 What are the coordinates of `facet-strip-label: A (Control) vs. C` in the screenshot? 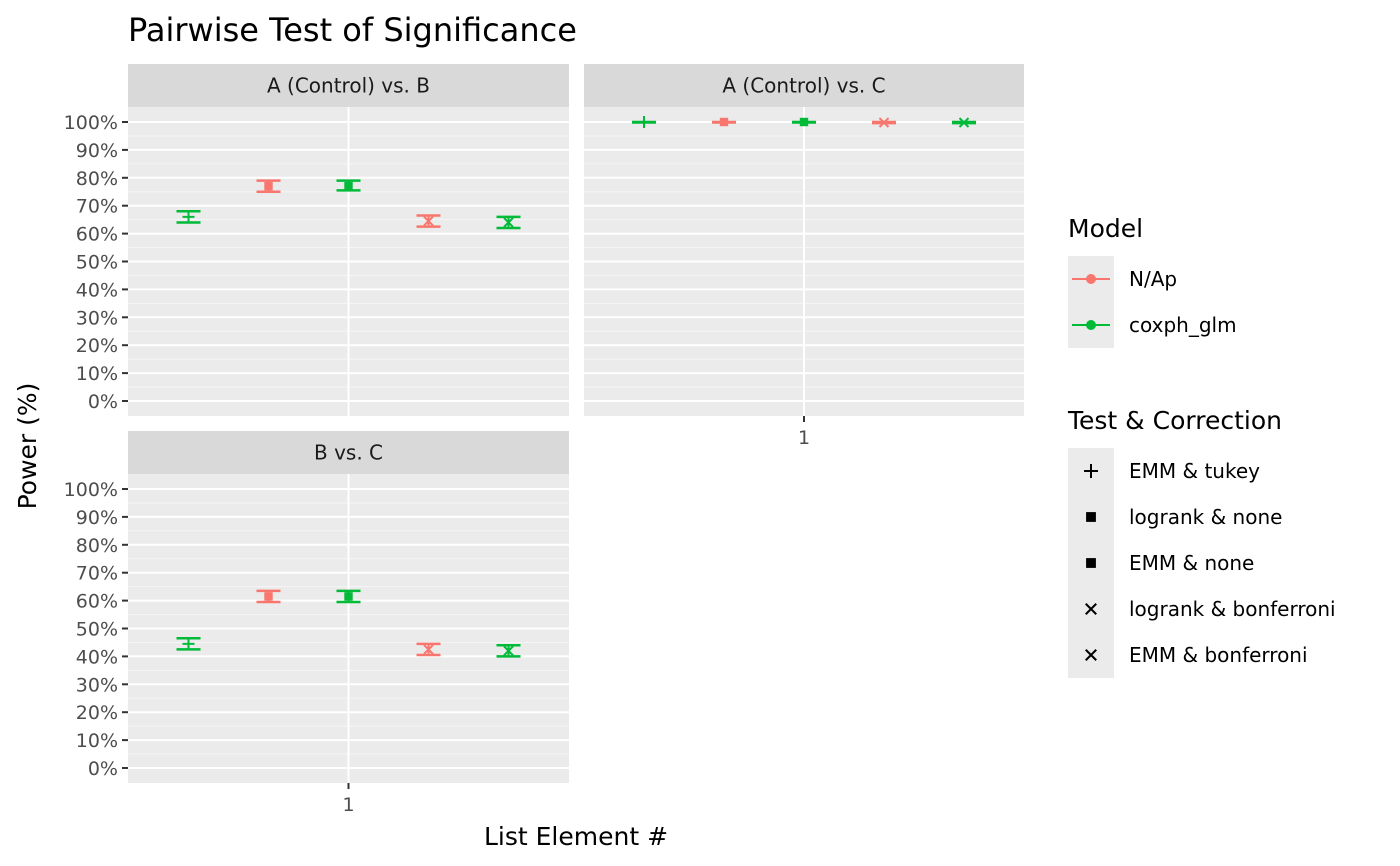 It's located at (803, 86).